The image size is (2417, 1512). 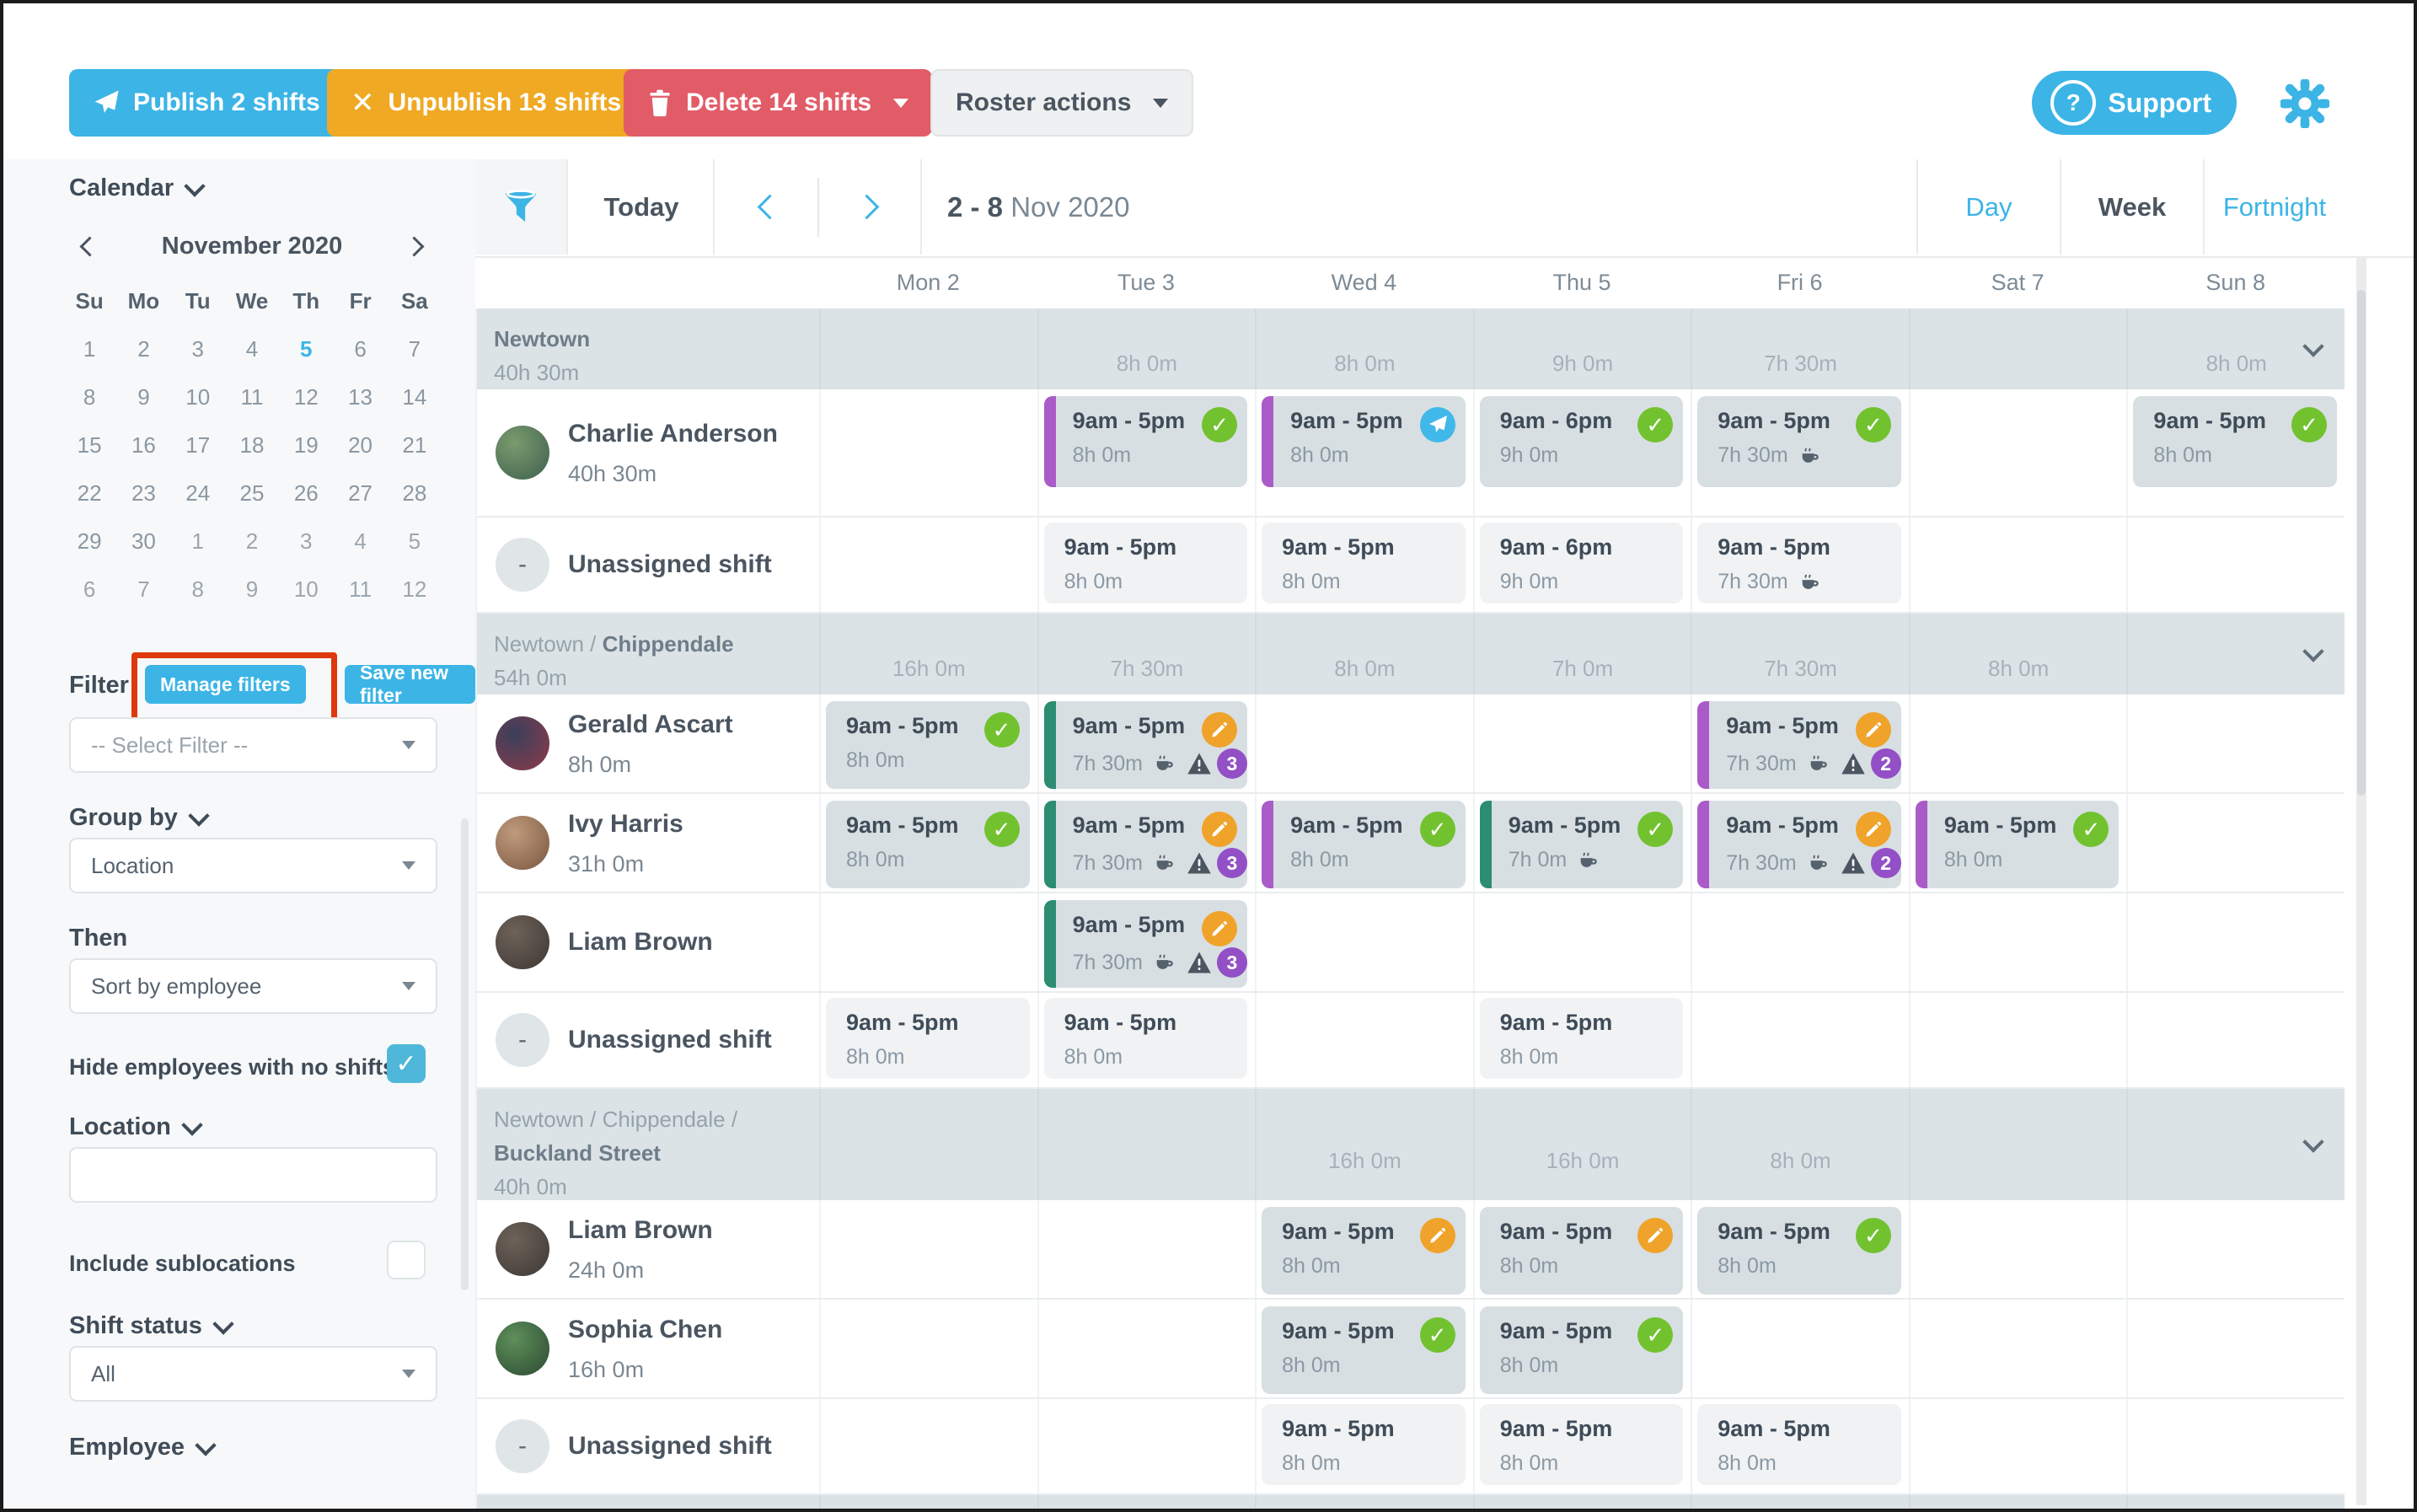 I want to click on filter-funnel-button, so click(x=521, y=207).